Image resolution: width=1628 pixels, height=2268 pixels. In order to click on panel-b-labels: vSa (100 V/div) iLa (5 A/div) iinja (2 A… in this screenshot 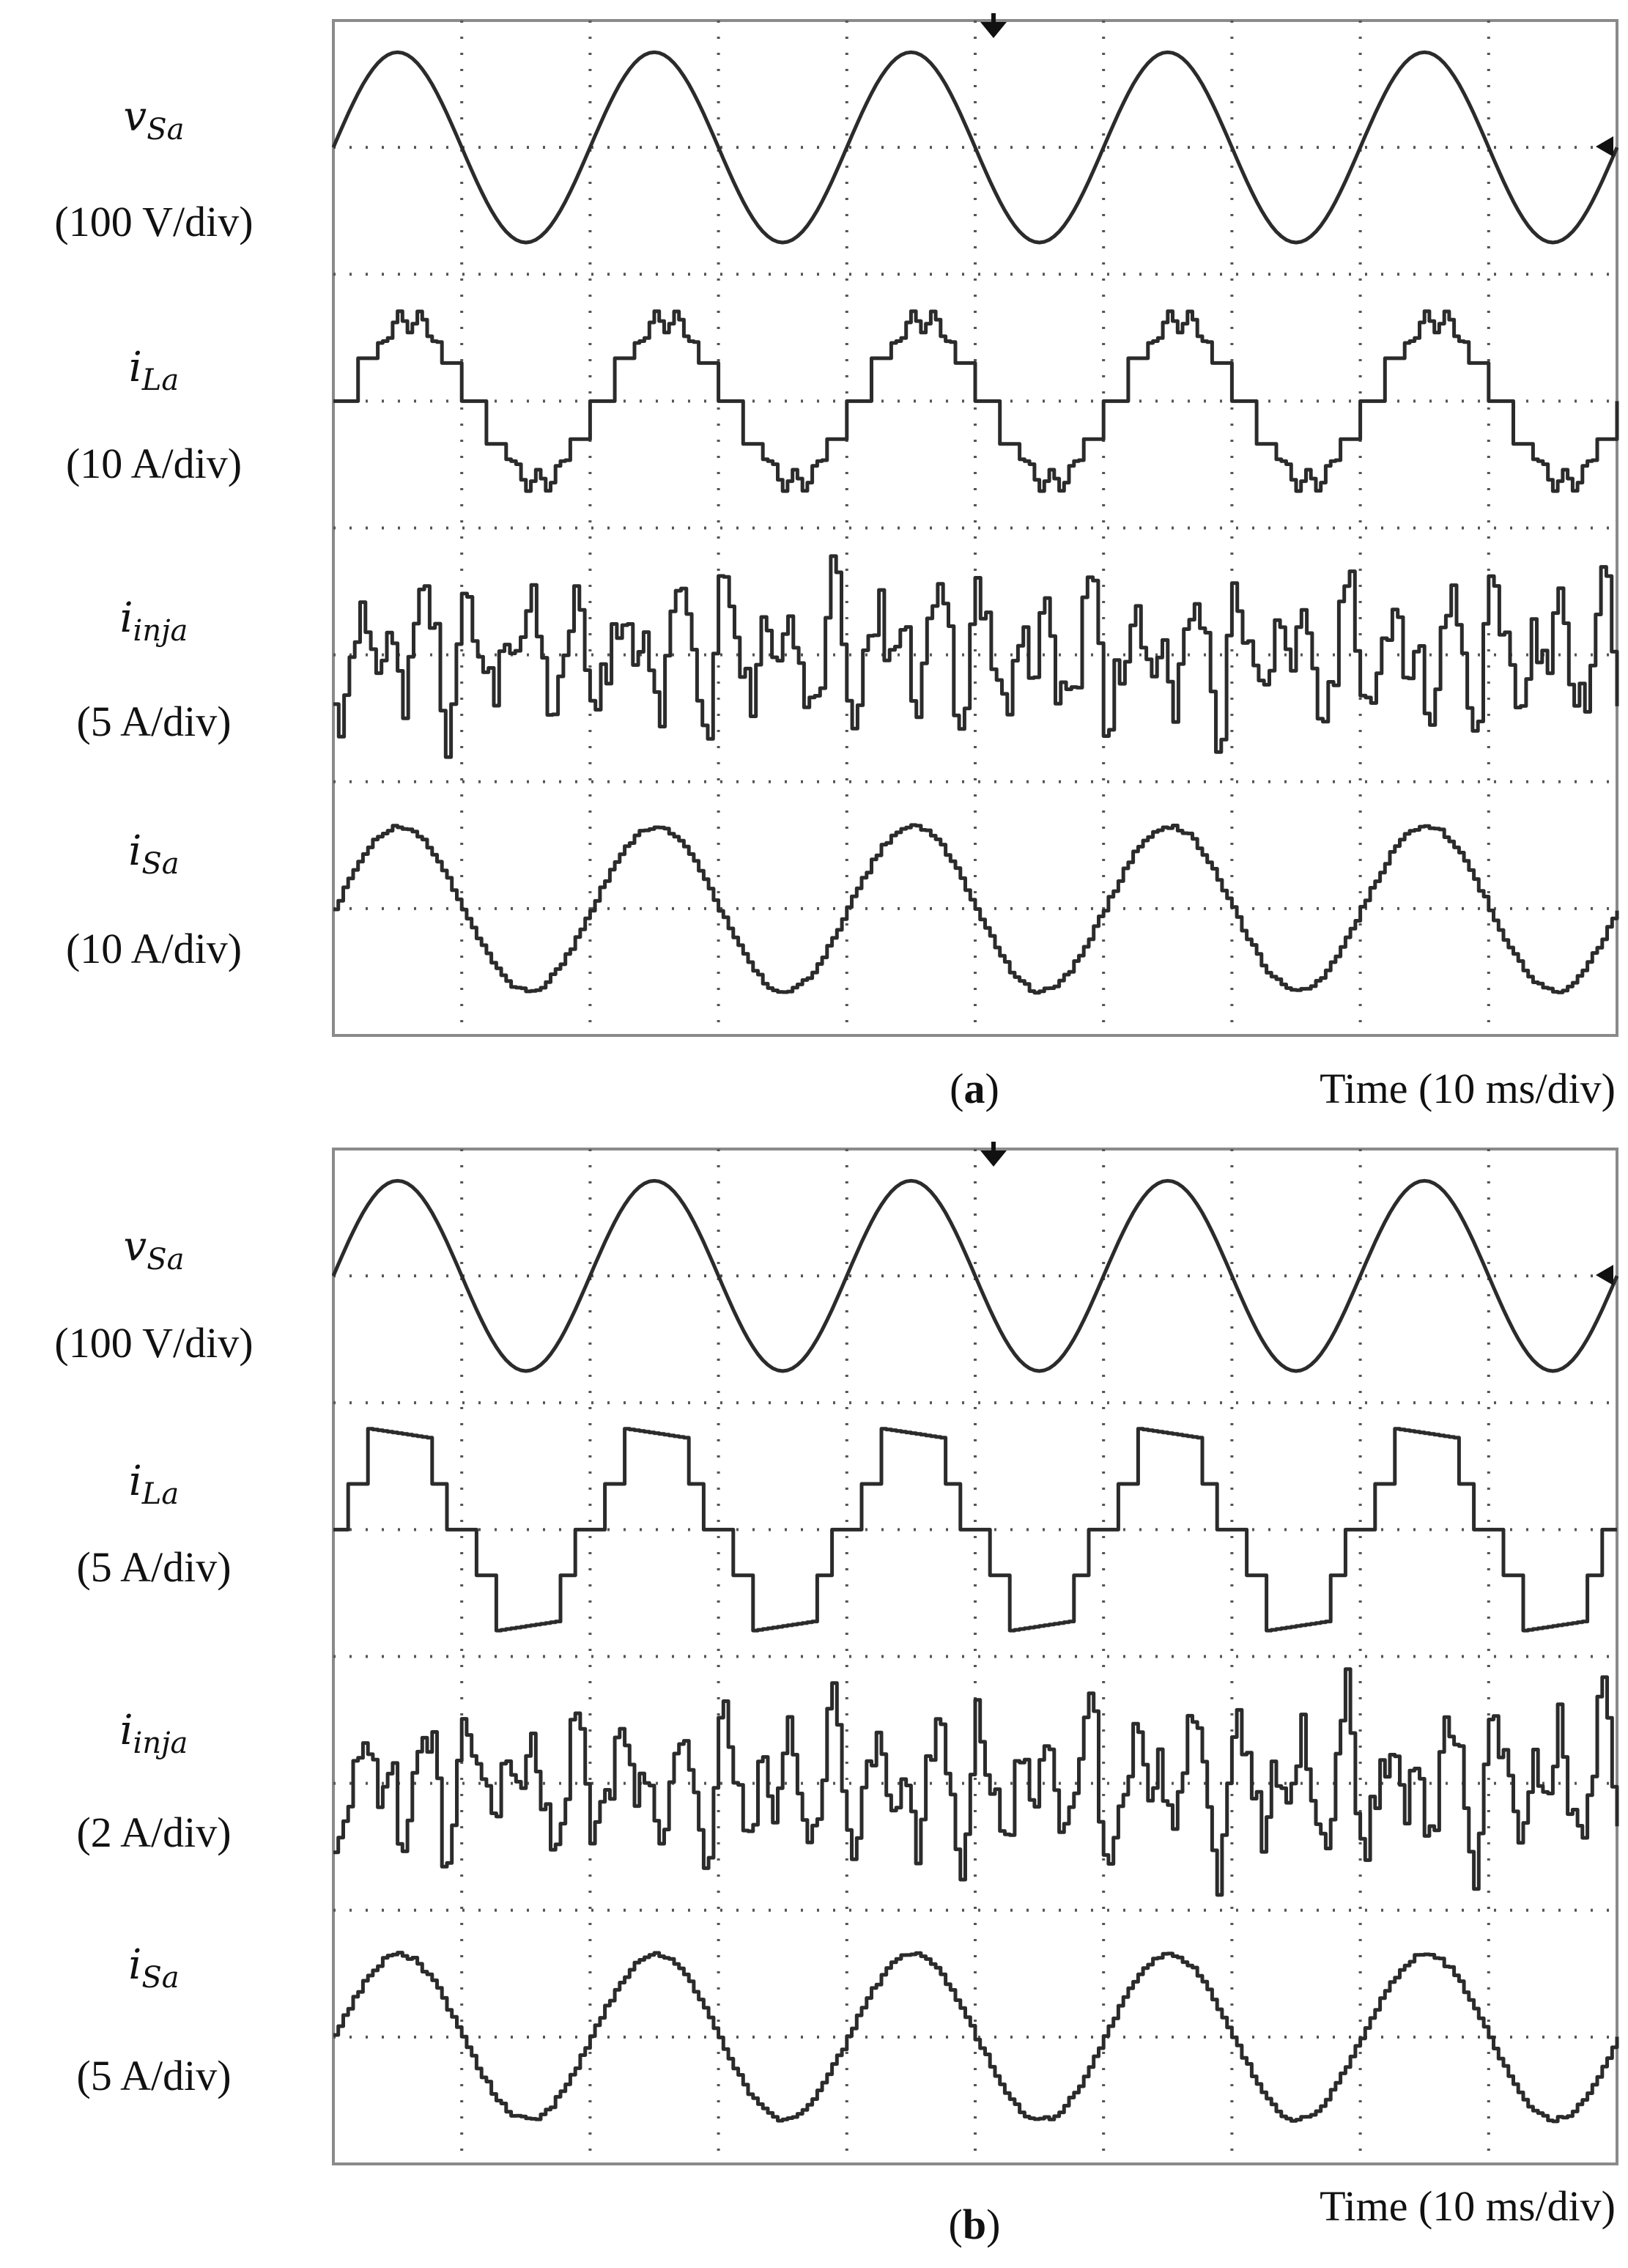, I will do `click(153, 1661)`.